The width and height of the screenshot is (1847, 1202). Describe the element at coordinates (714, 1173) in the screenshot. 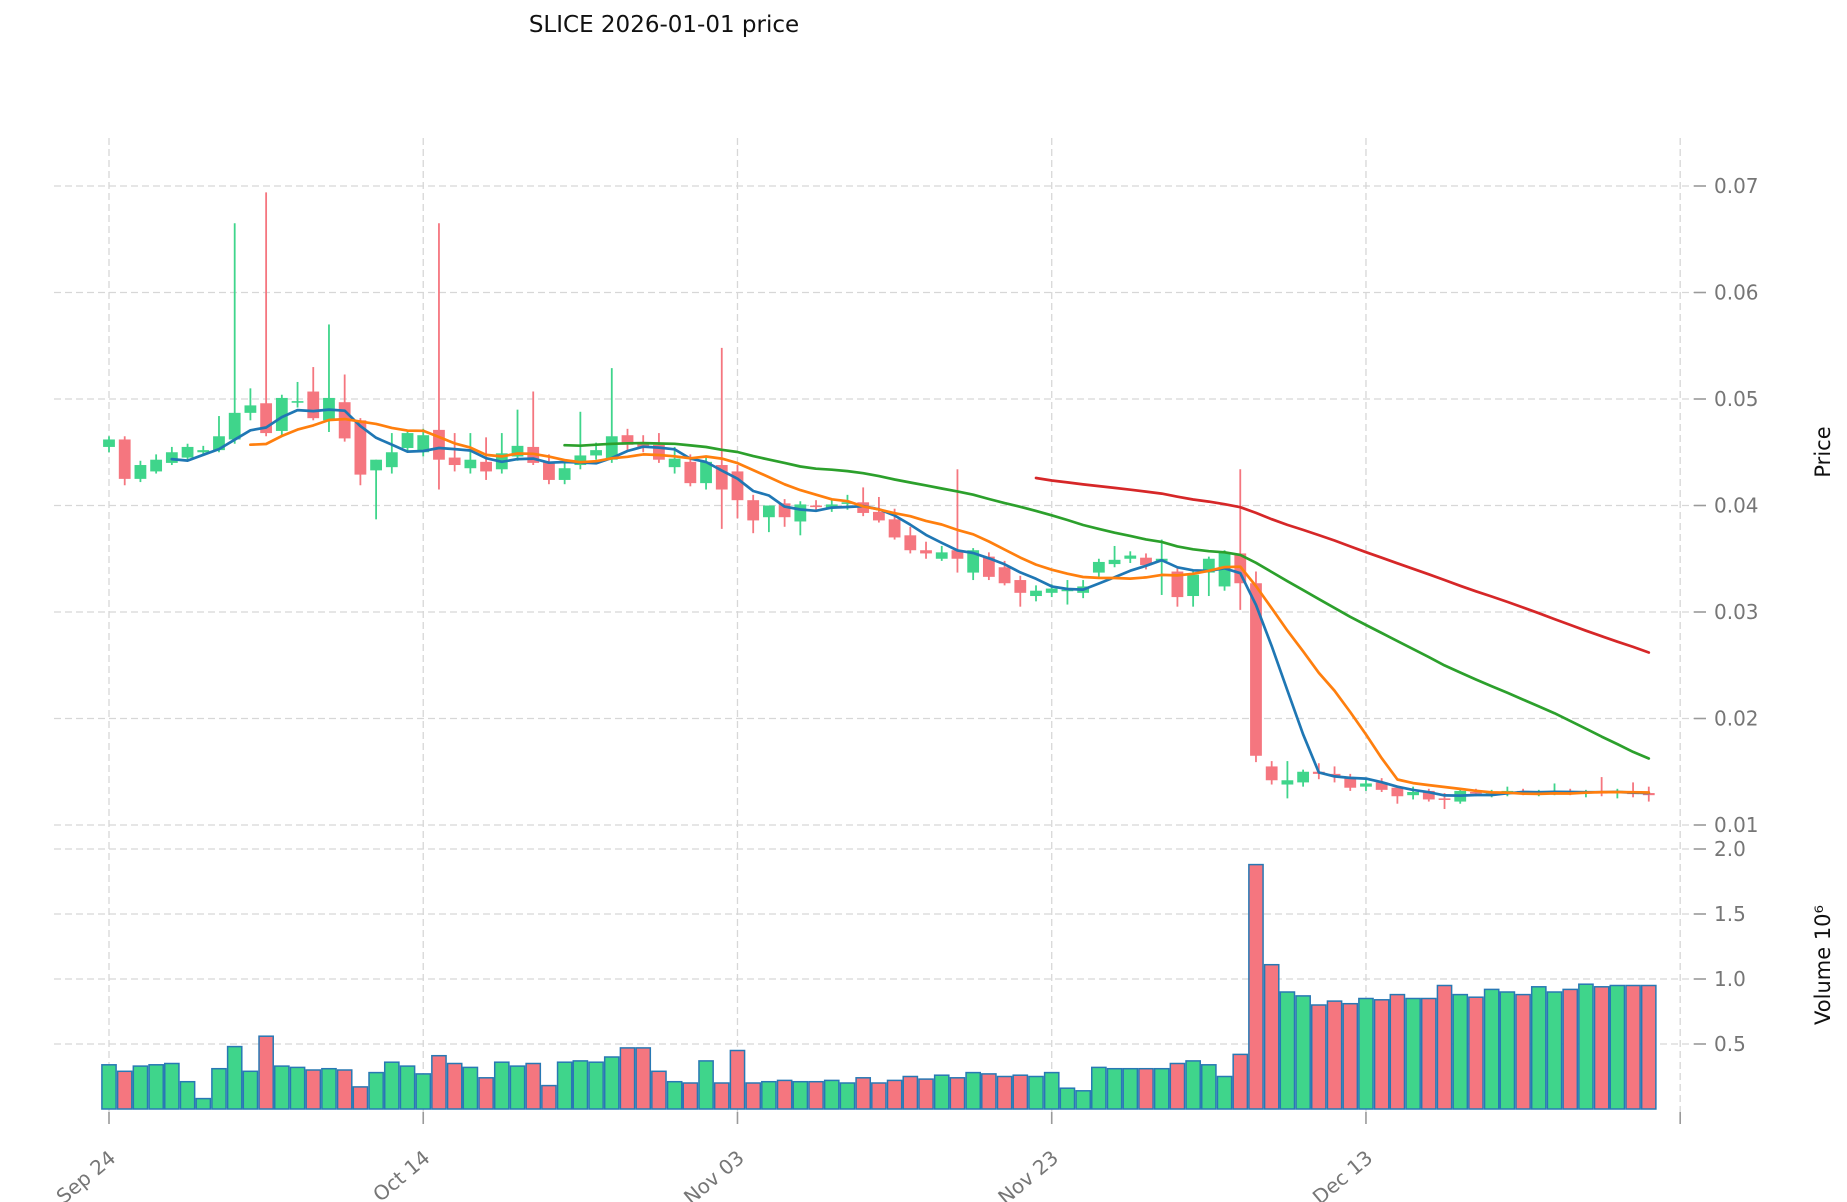

I see `date-tick-label: Nov 03` at that location.